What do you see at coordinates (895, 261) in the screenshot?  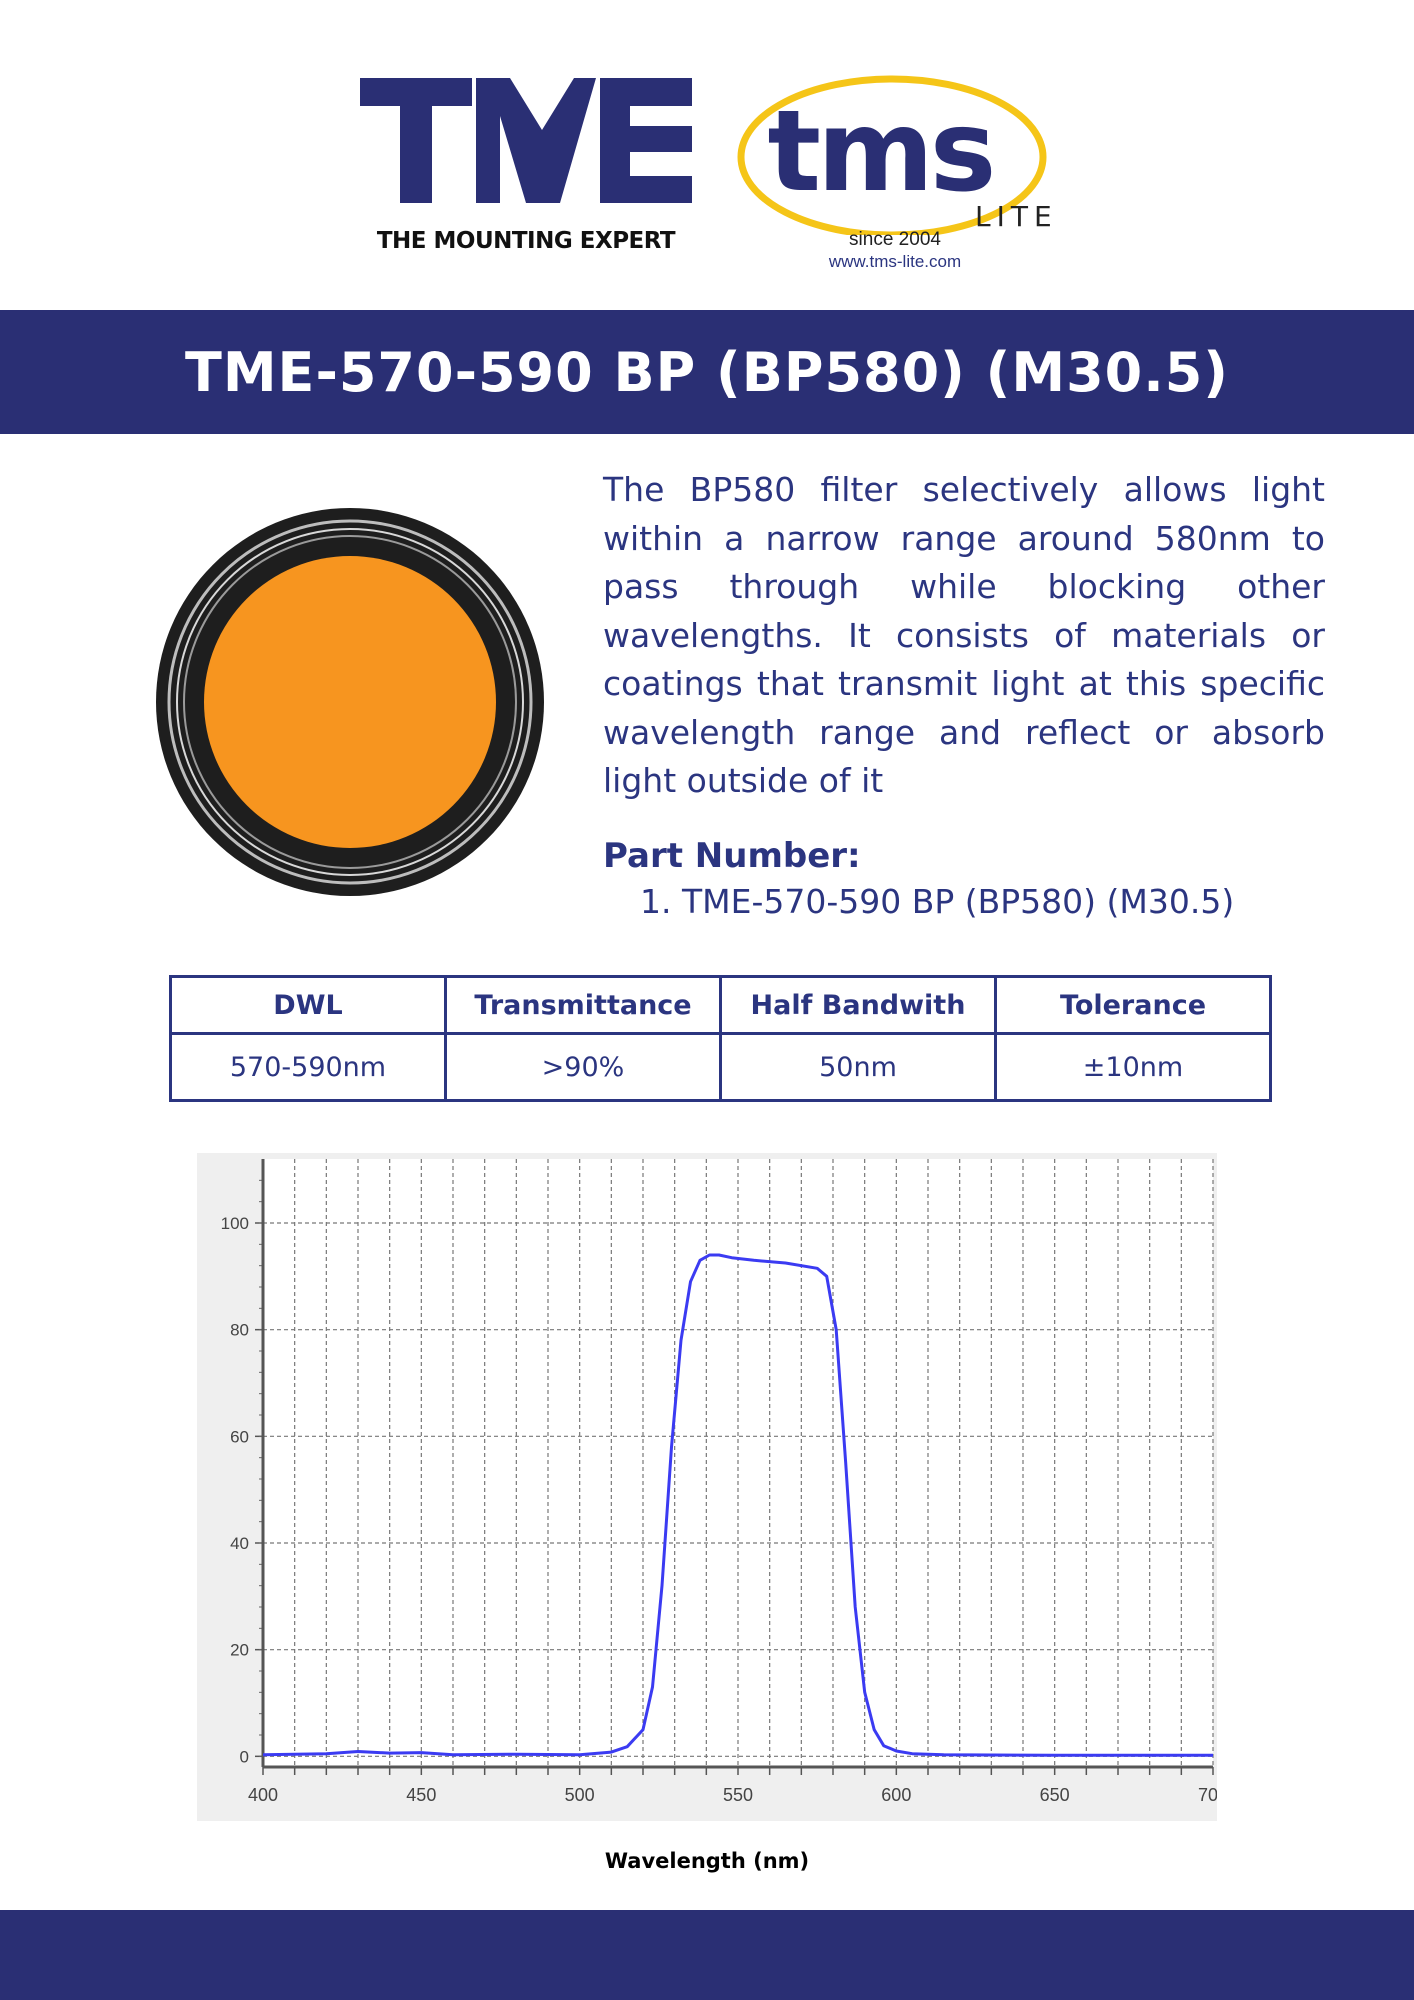 I see `tms-url-text: www.tms-lite.com` at bounding box center [895, 261].